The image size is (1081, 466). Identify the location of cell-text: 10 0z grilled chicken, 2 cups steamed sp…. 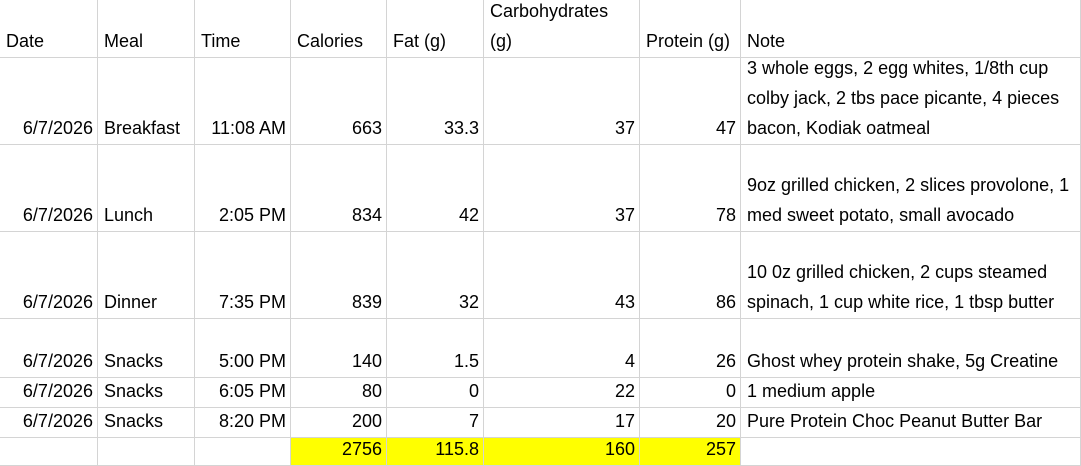
(901, 287).